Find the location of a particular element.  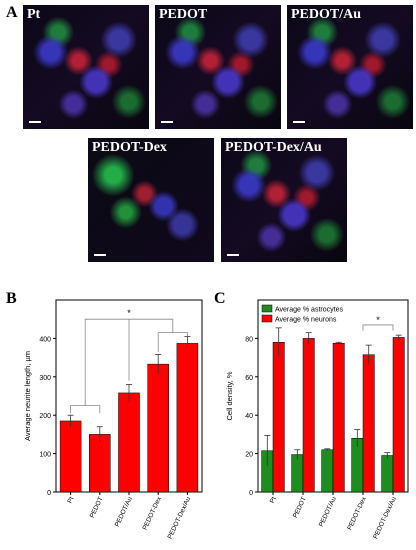

micrograph-label: PEDOT-Dex is located at coordinates (129, 147).